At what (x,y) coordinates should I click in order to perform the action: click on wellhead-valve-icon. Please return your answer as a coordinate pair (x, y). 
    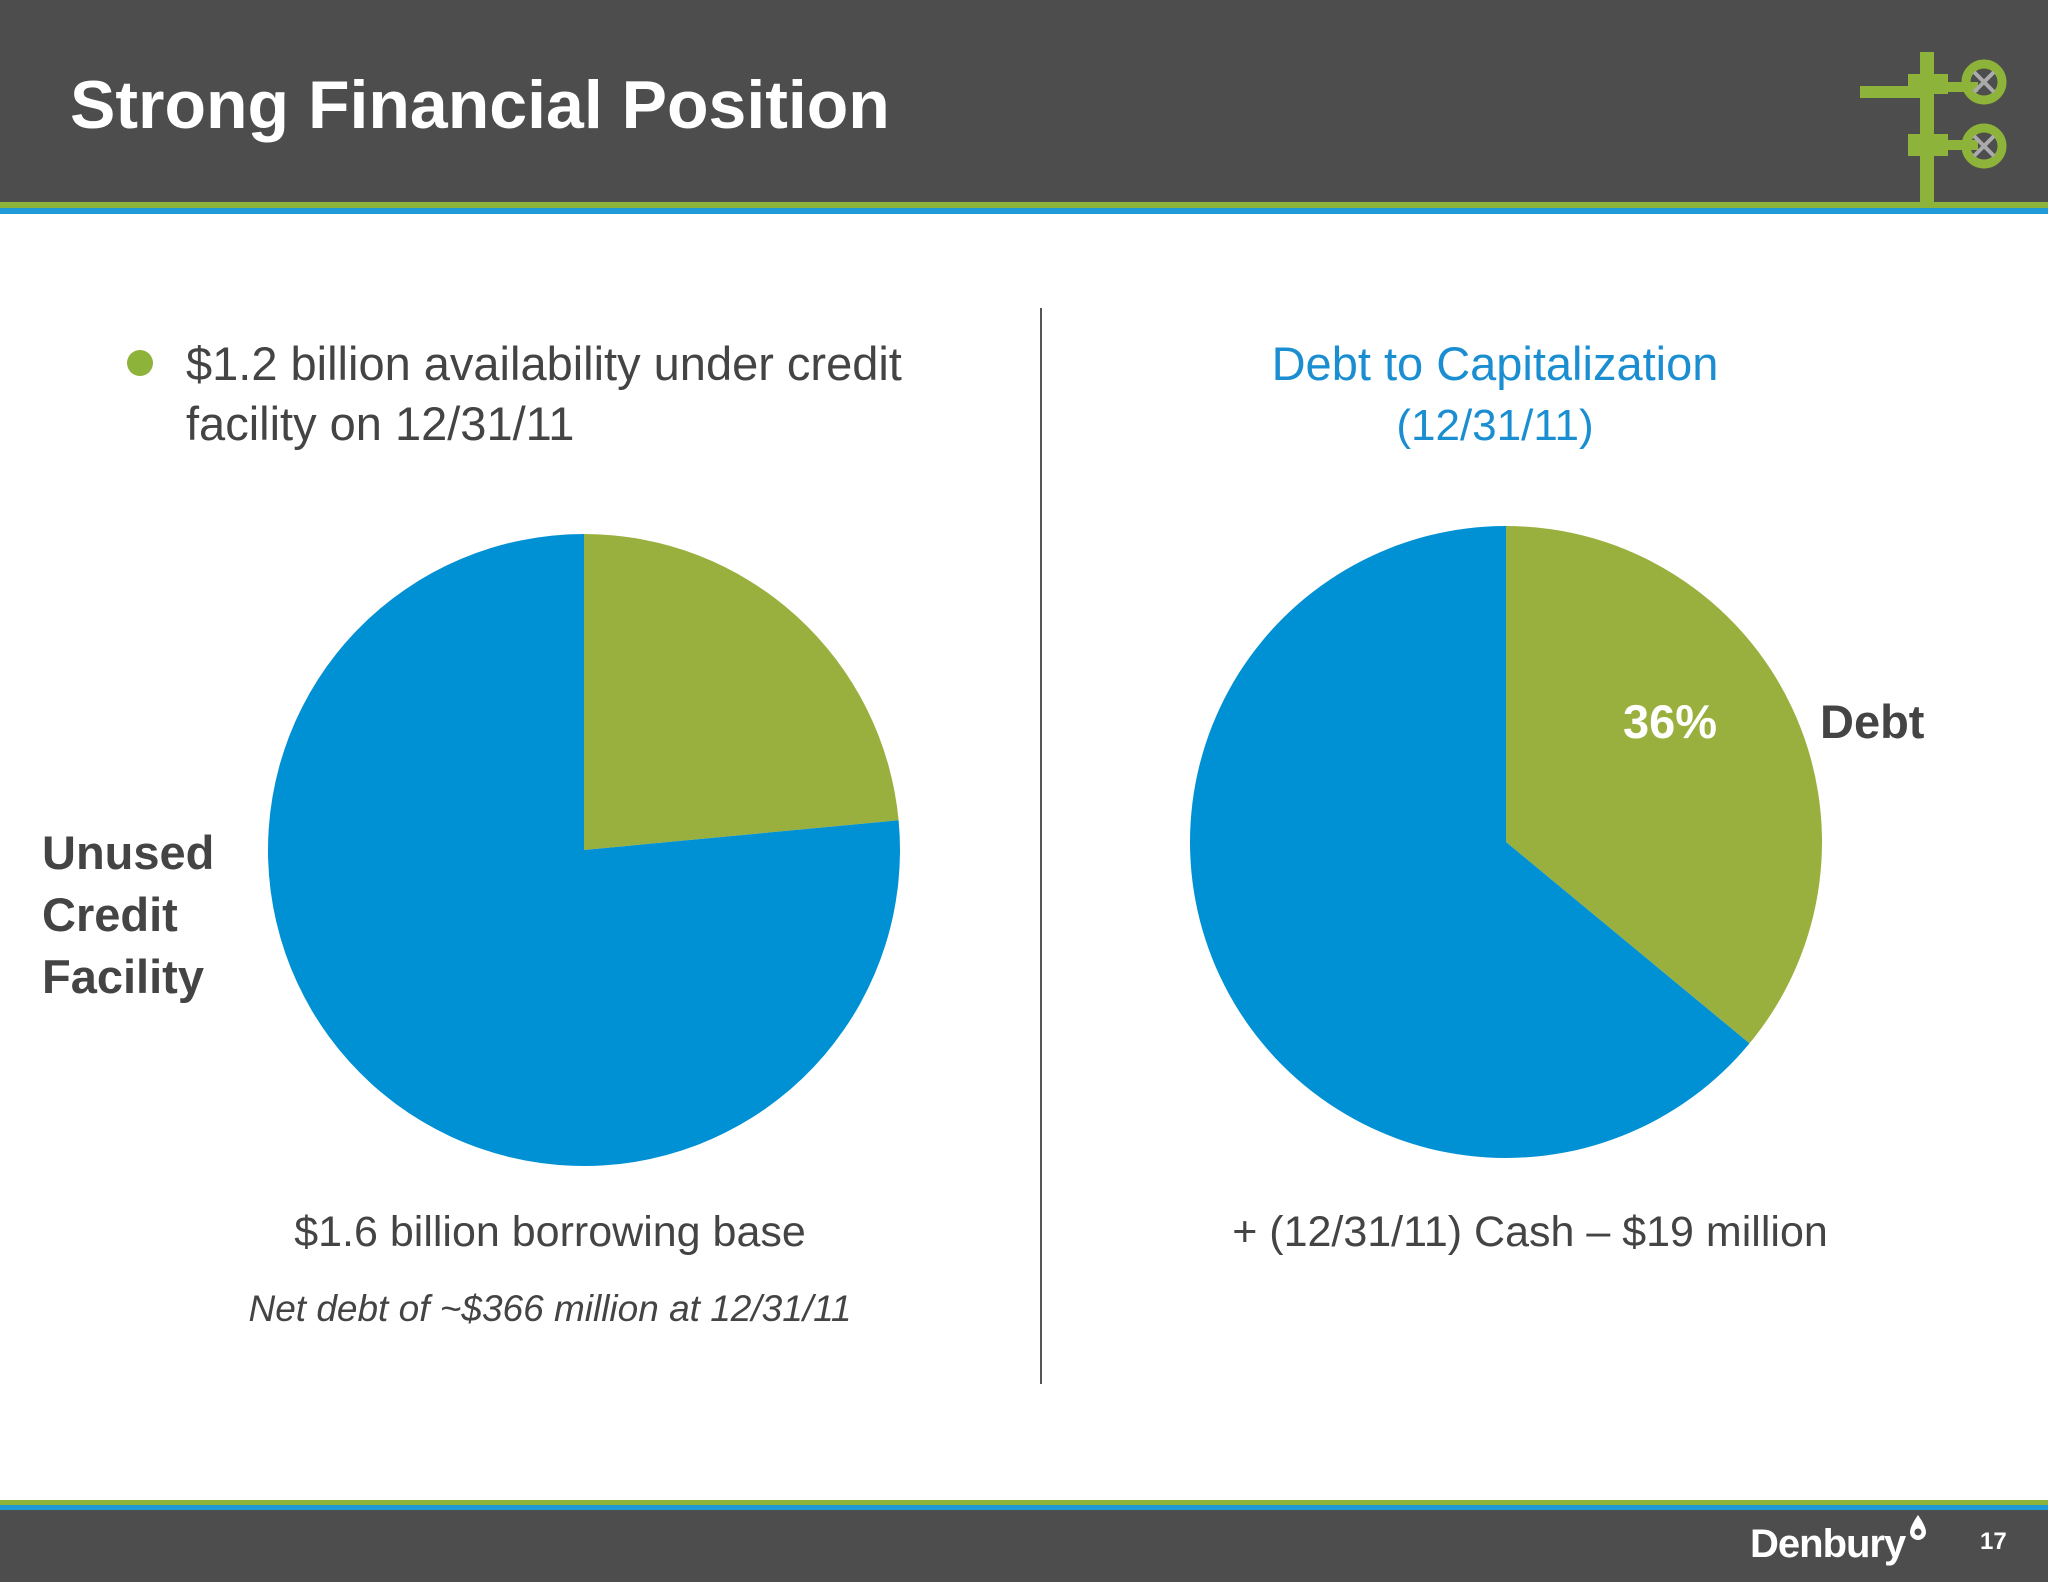
    Looking at the image, I should click on (1933, 128).